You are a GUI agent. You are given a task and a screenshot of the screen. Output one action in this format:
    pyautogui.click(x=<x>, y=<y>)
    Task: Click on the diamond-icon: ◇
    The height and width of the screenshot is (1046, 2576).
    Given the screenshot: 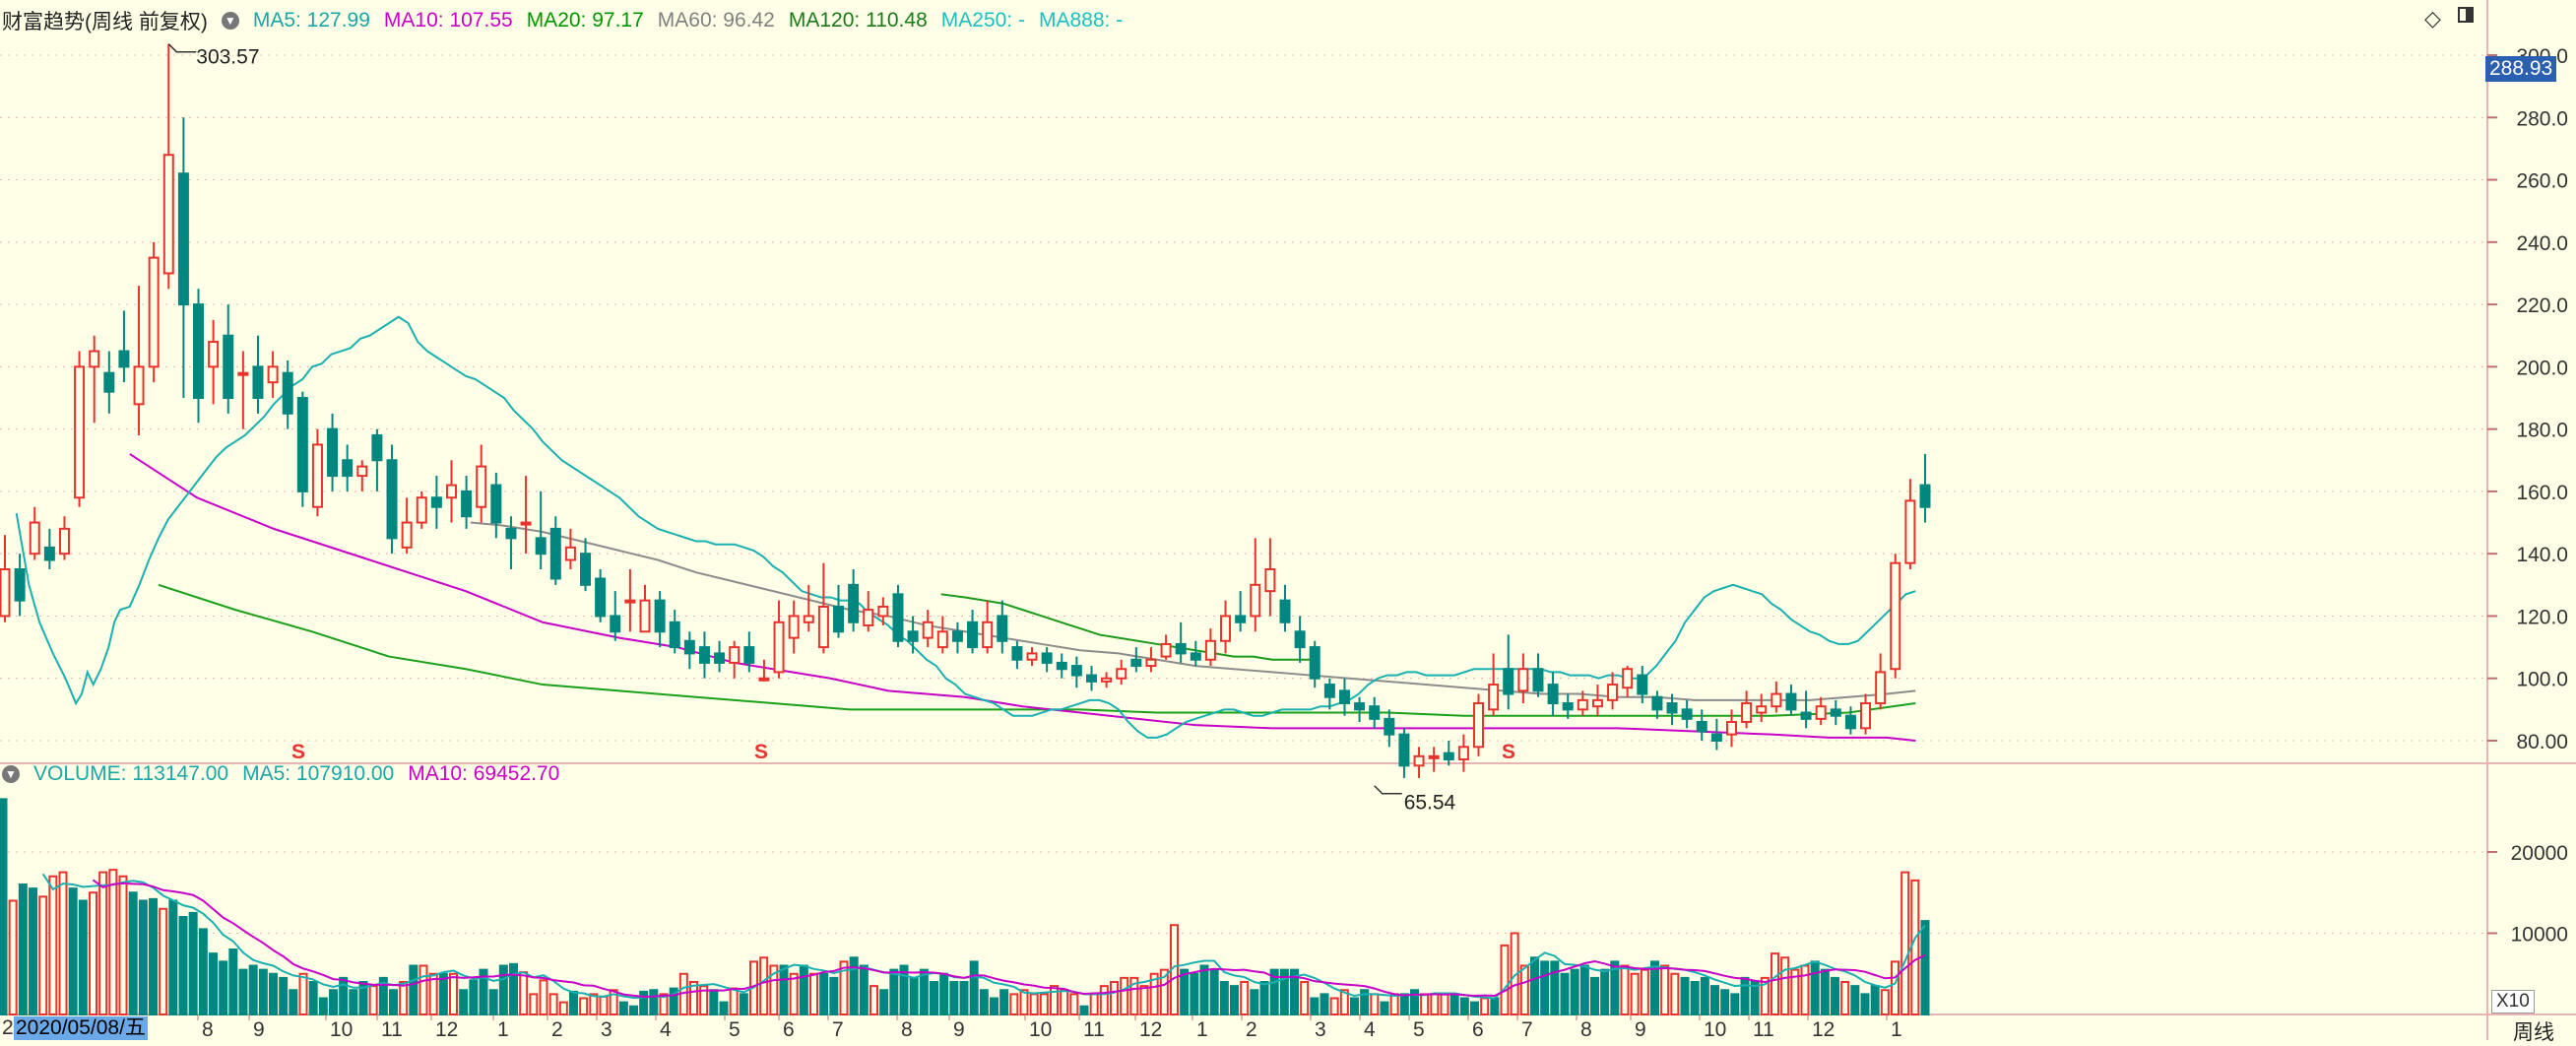 What is the action you would take?
    pyautogui.click(x=2432, y=18)
    